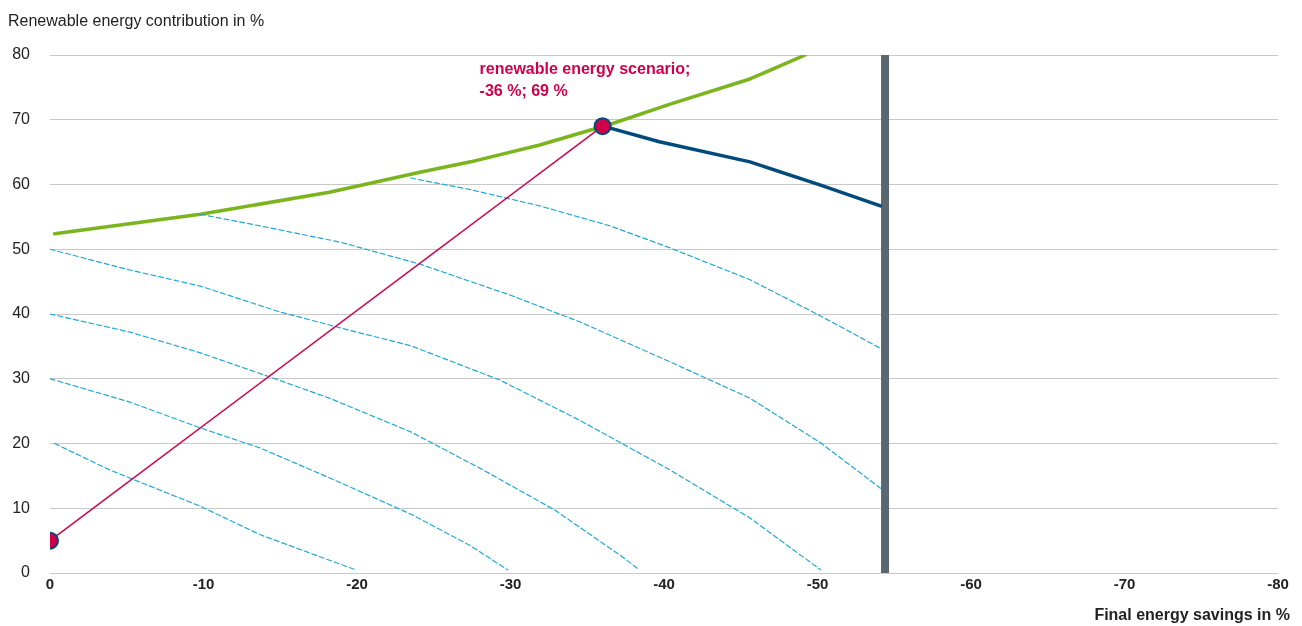 The image size is (1302, 626). Describe the element at coordinates (21, 183) in the screenshot. I see `y-tick-label: 60` at that location.